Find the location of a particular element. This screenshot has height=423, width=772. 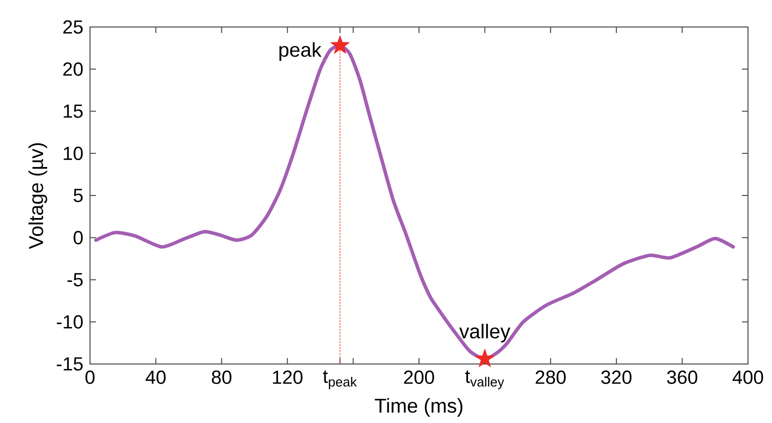

x-tick-label: 40 is located at coordinates (156, 377).